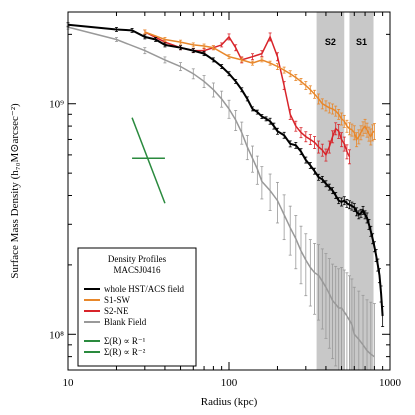 This screenshot has height=415, width=415. What do you see at coordinates (330, 191) in the screenshot?
I see `band-s2` at bounding box center [330, 191].